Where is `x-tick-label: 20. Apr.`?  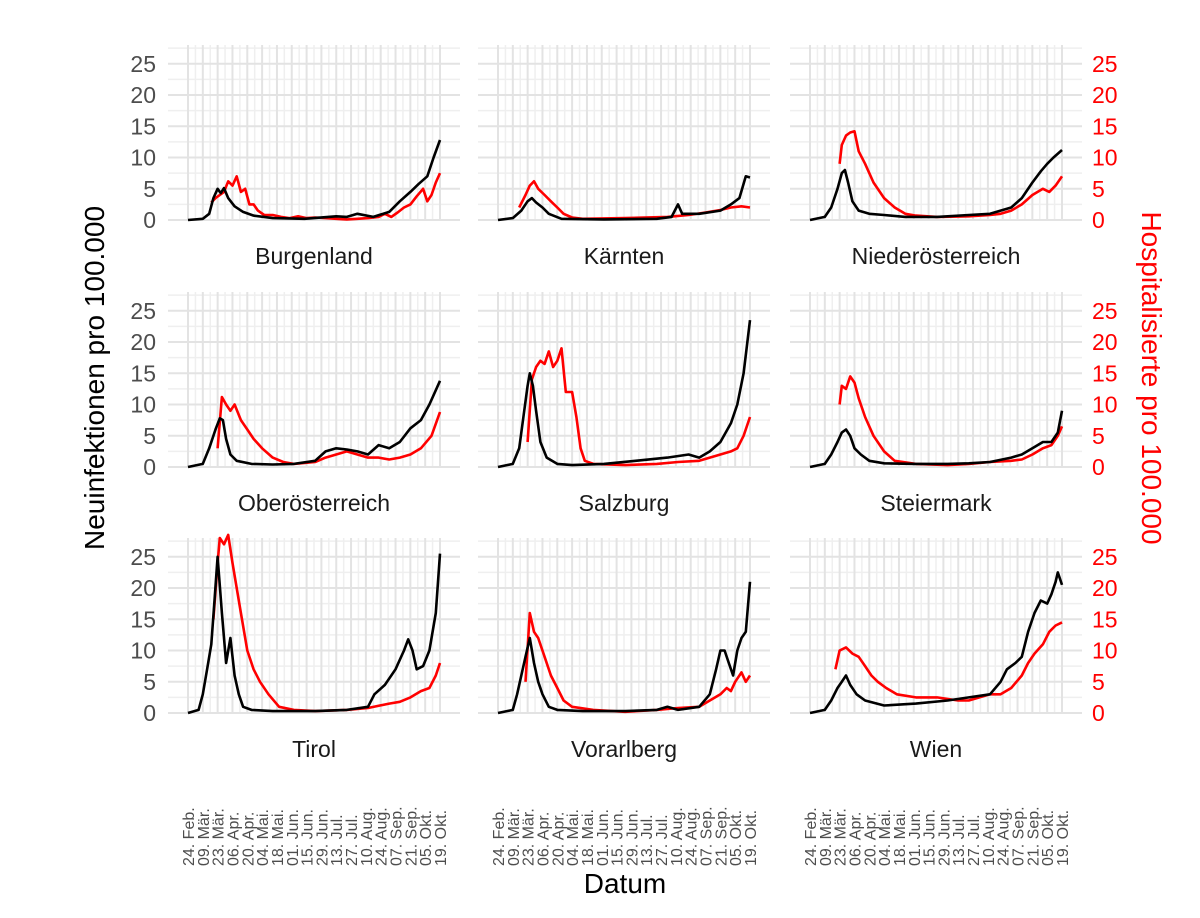 x-tick-label: 20. Apr. is located at coordinates (870, 839).